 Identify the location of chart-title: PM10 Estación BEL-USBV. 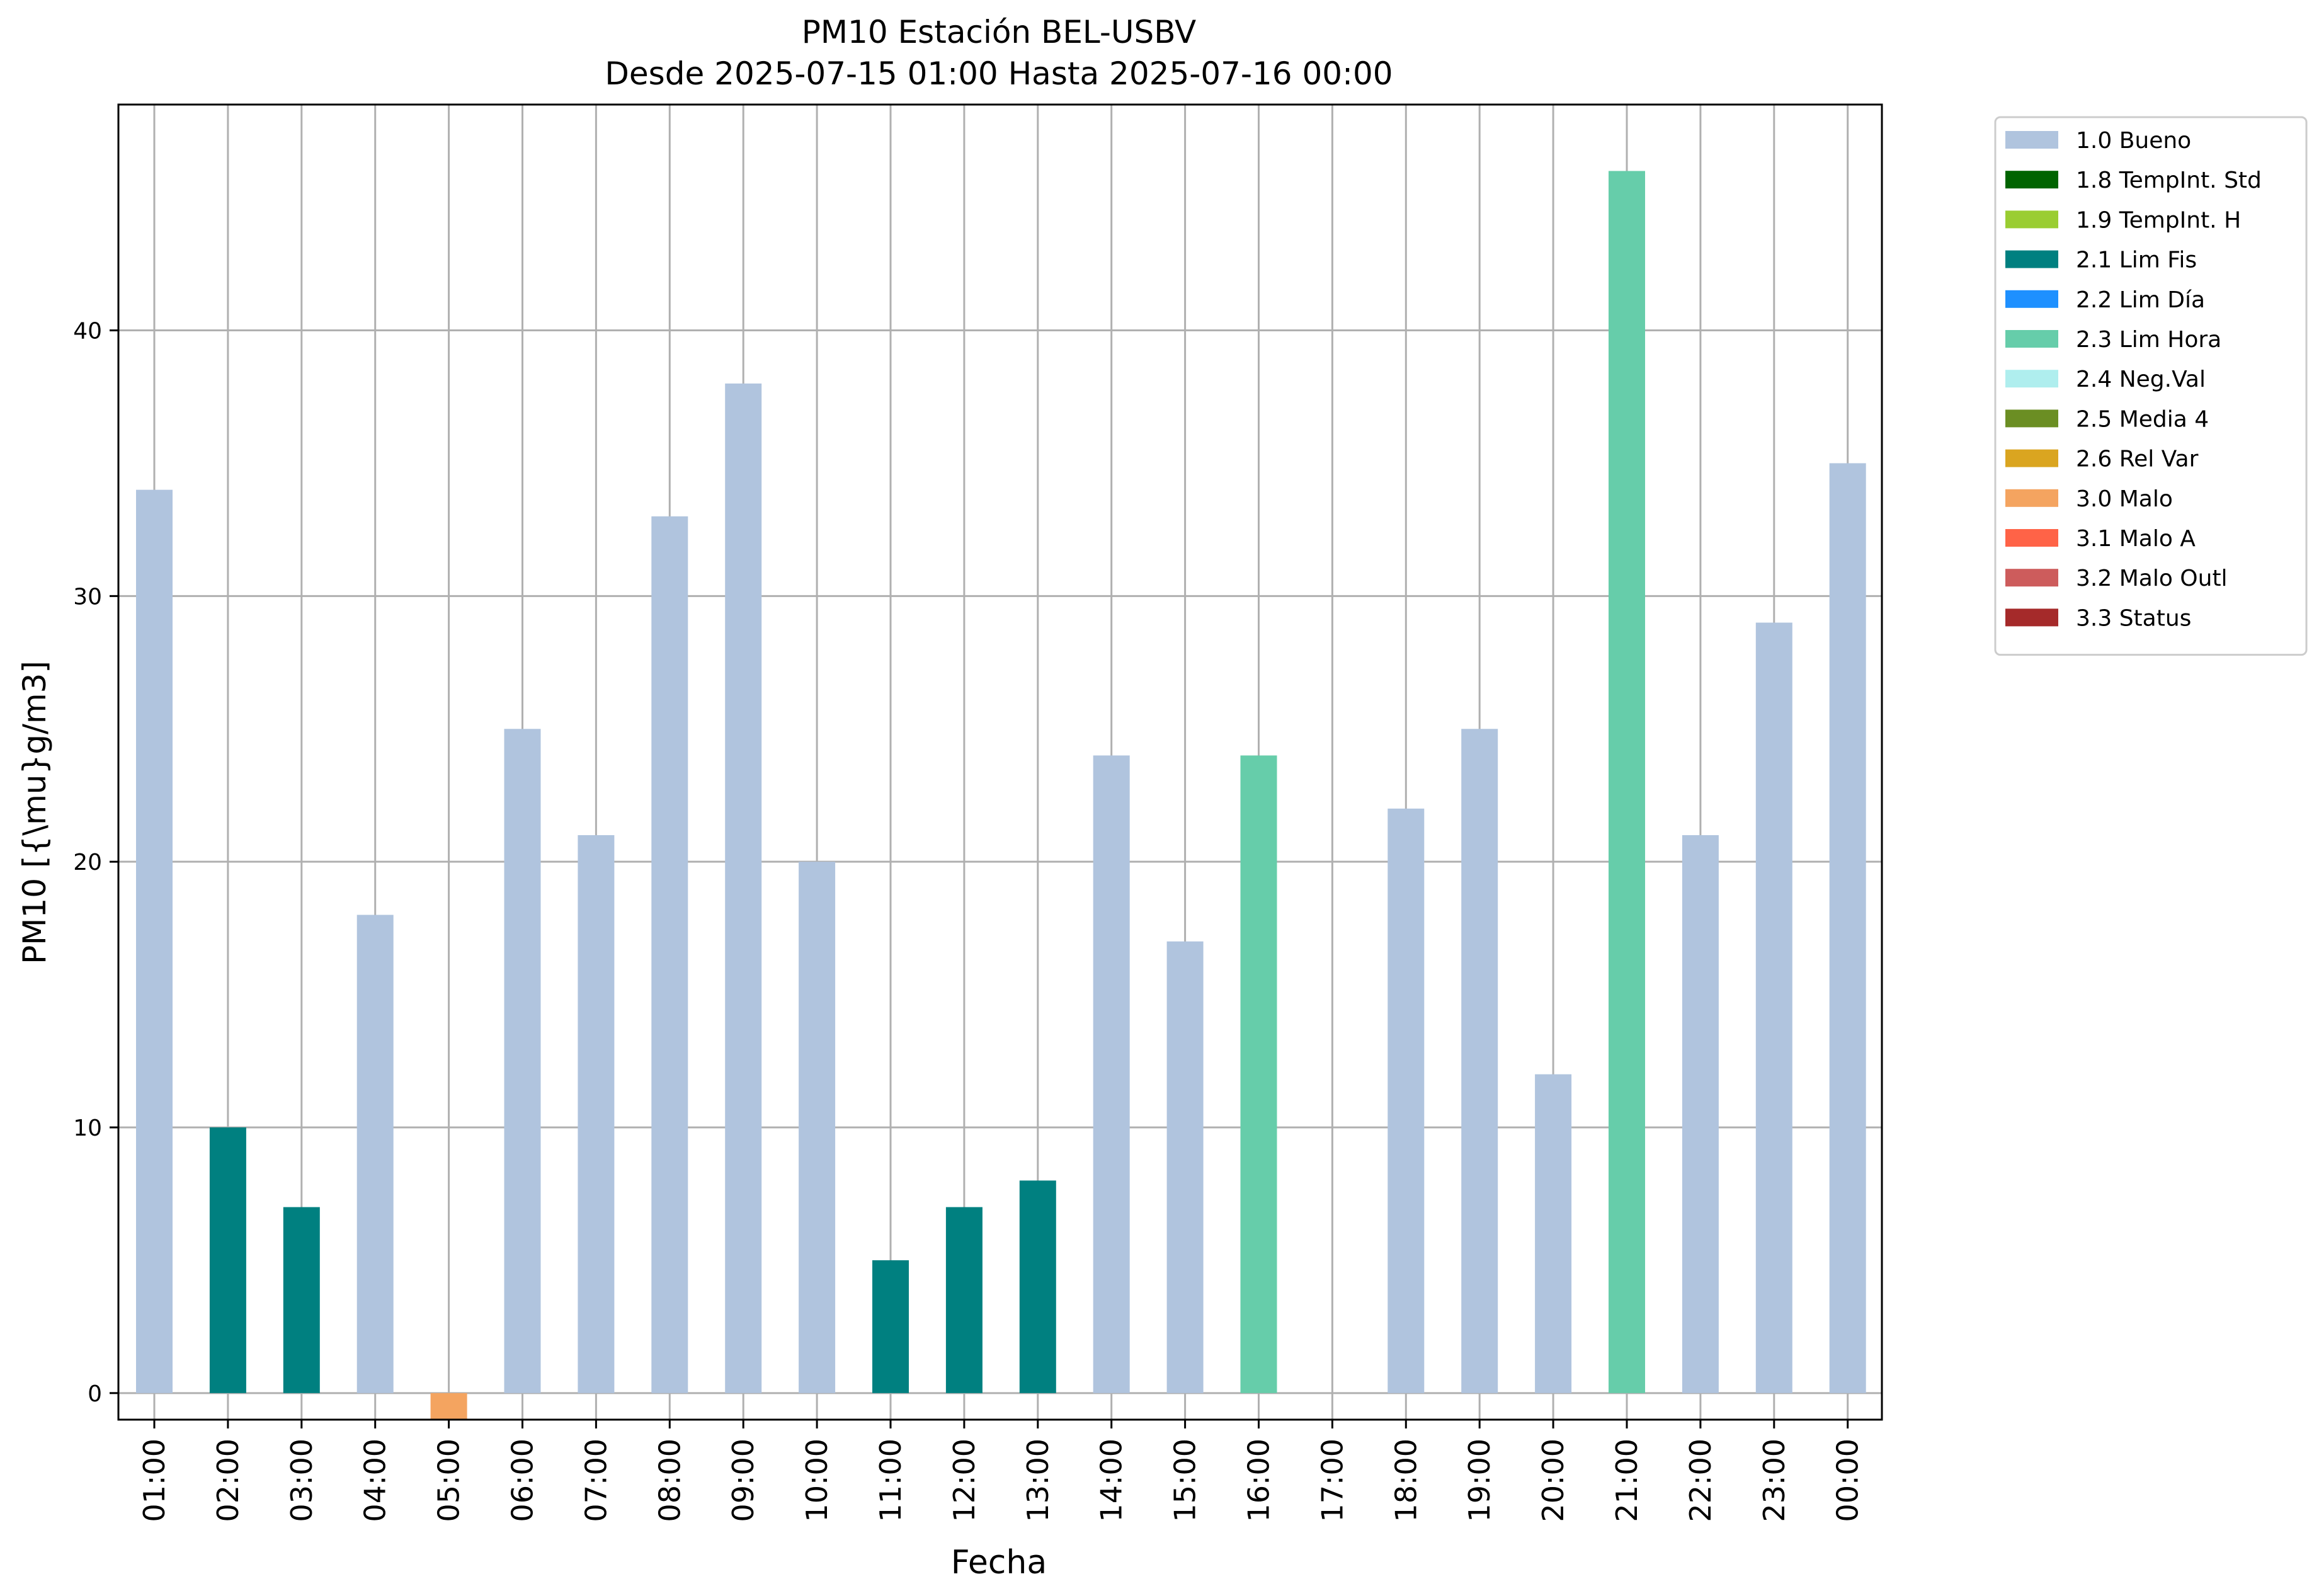
(999, 32).